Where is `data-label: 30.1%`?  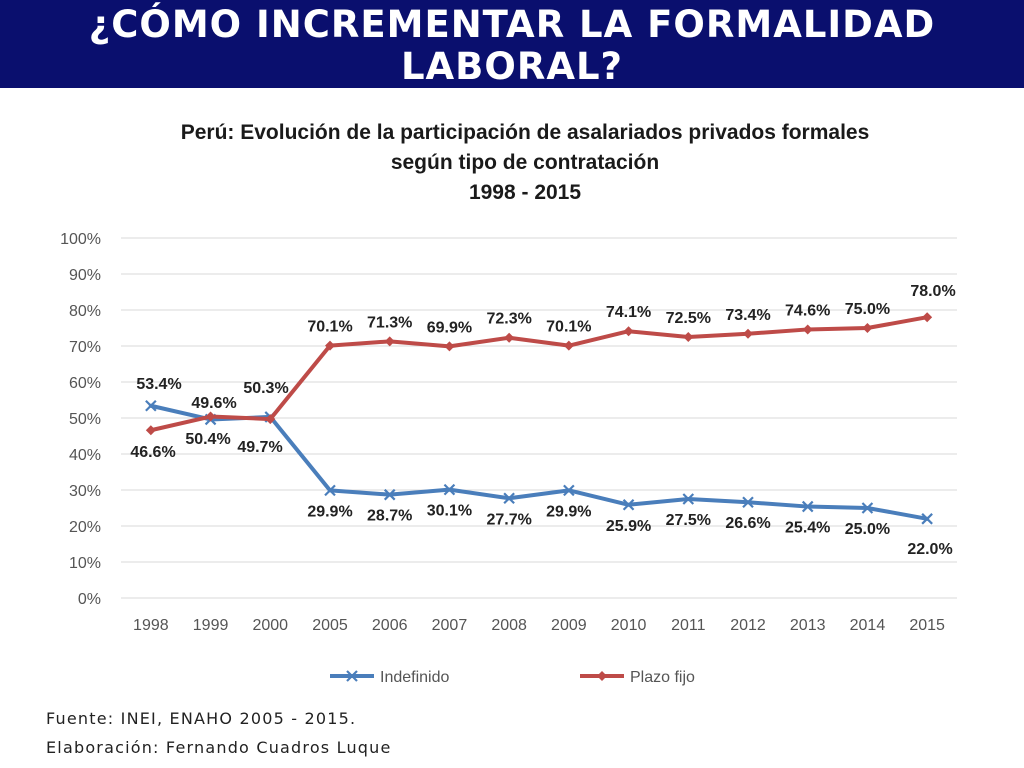
data-label: 30.1% is located at coordinates (449, 511).